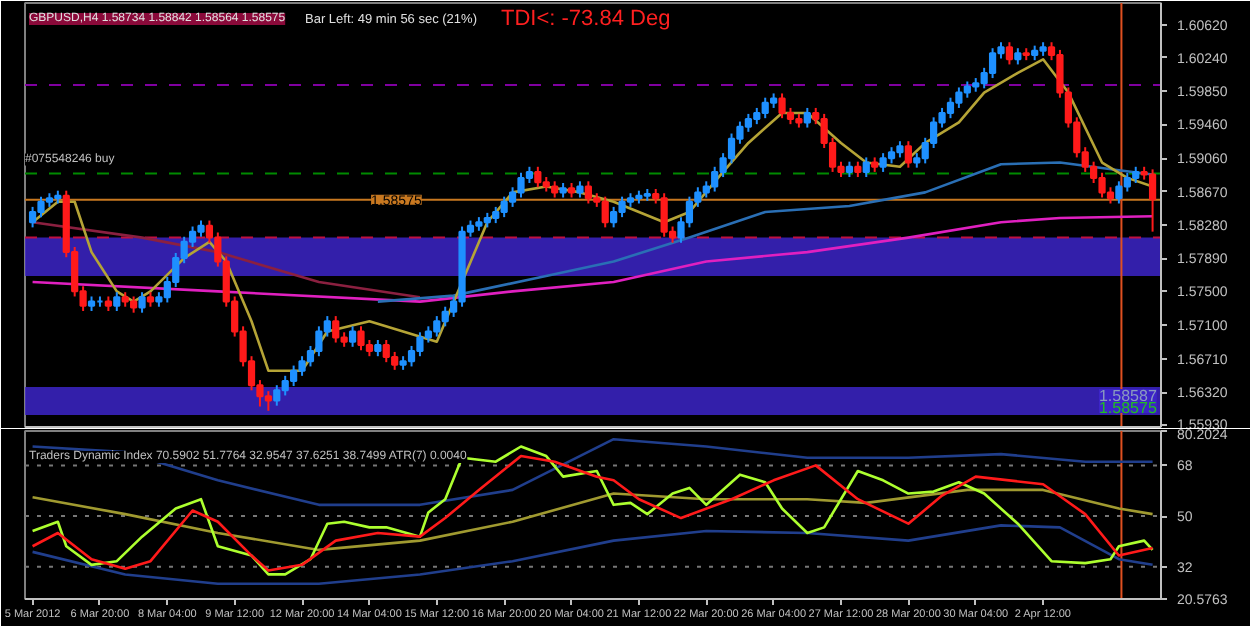  What do you see at coordinates (586, 19) in the screenshot?
I see `annotation: TDI<: -73.84 Deg` at bounding box center [586, 19].